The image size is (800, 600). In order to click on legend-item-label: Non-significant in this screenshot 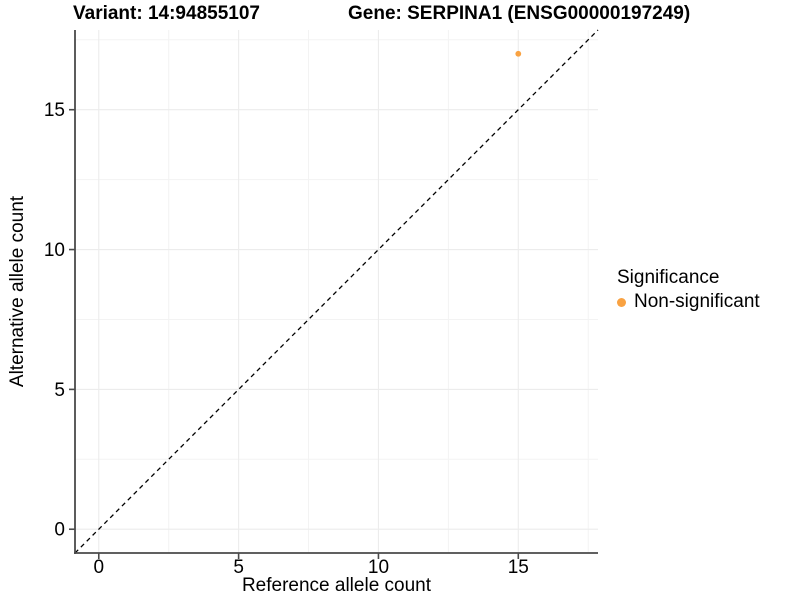, I will do `click(697, 301)`.